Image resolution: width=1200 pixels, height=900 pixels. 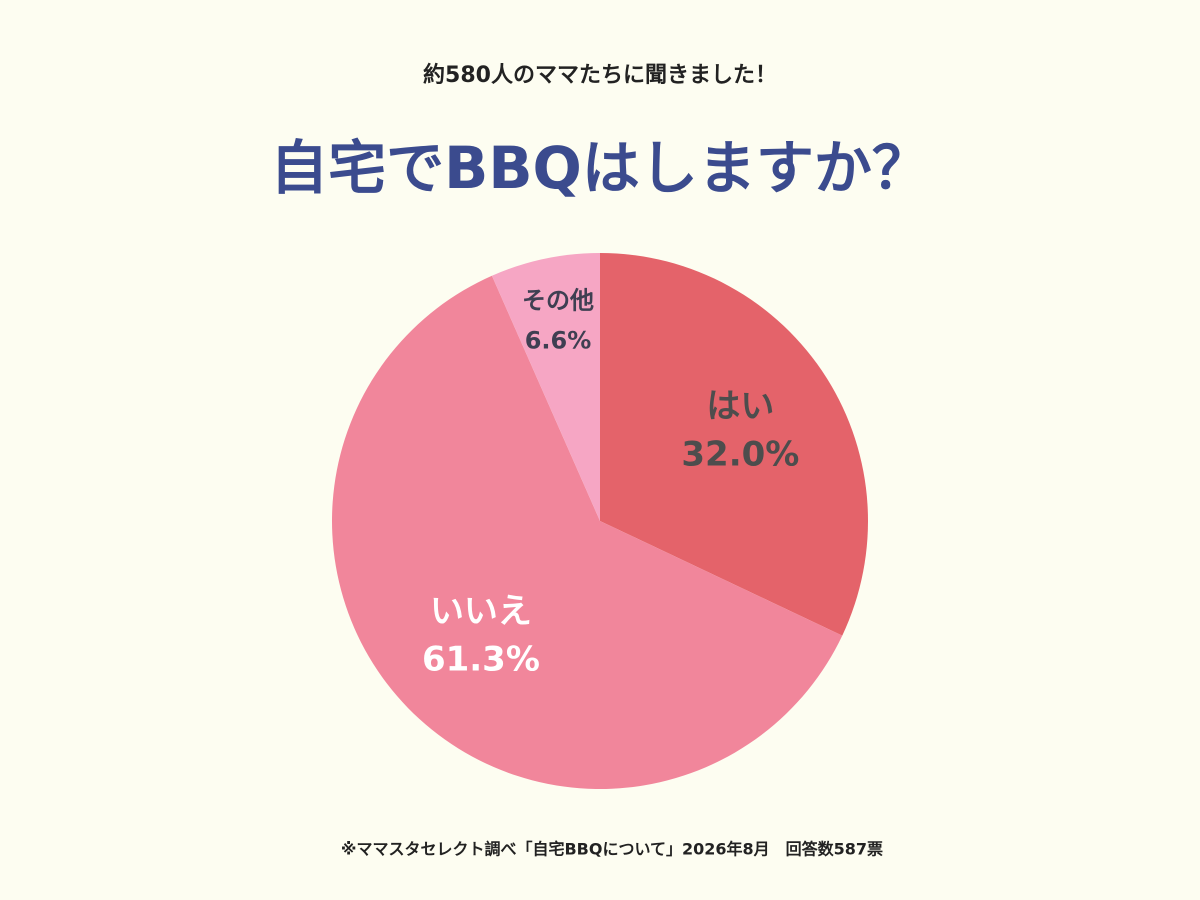 I want to click on chart-subtitle: 約580人のママたちに聞きました！, so click(x=600, y=75).